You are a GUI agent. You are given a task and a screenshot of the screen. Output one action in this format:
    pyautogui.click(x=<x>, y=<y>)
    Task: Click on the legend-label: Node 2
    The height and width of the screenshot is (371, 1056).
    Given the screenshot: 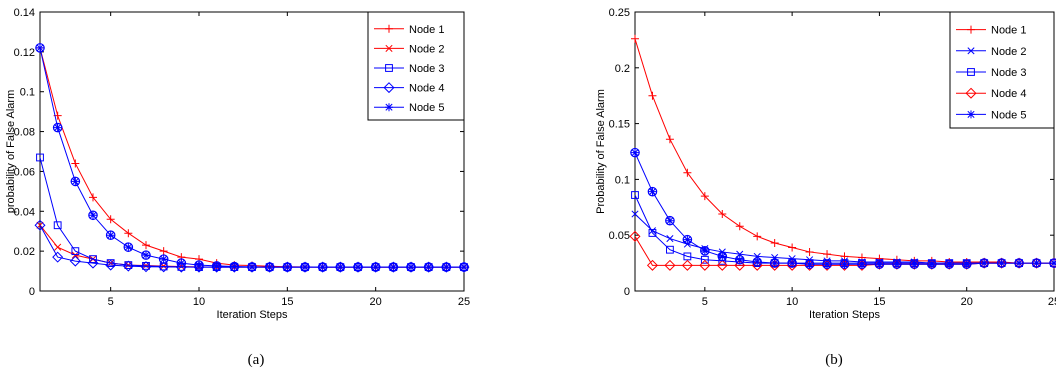 What is the action you would take?
    pyautogui.click(x=426, y=49)
    